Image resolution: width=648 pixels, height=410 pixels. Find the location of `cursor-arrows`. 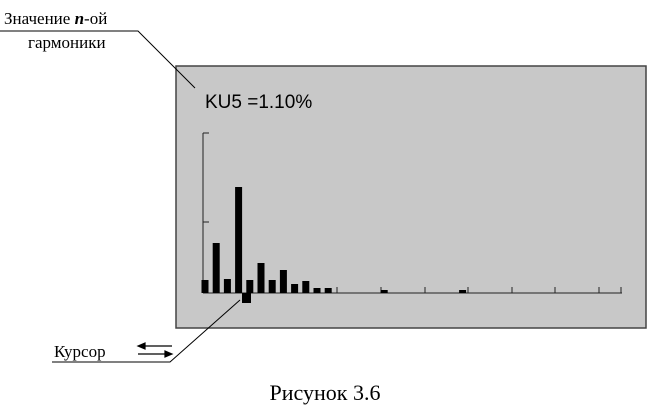

cursor-arrows is located at coordinates (155, 350).